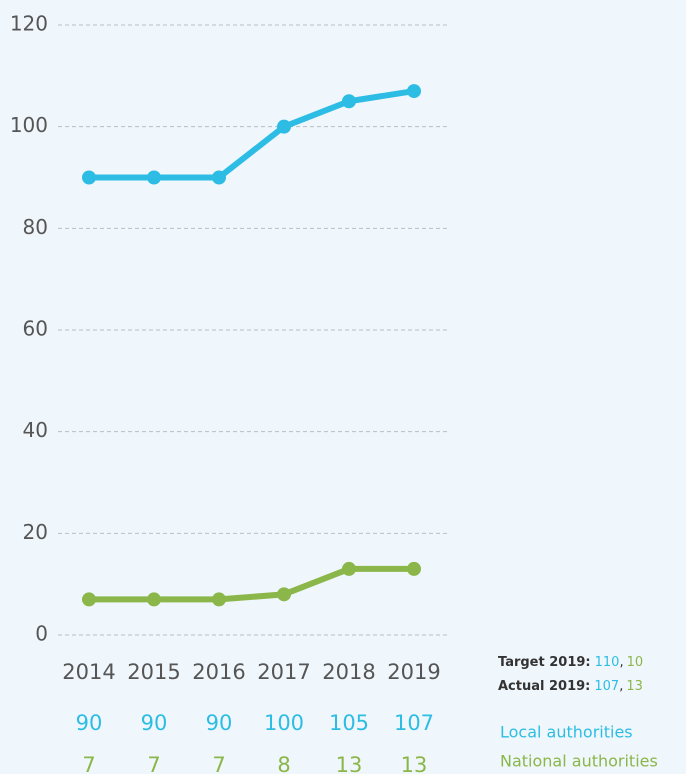 The height and width of the screenshot is (774, 686). I want to click on y-tick-label: 0, so click(41, 634).